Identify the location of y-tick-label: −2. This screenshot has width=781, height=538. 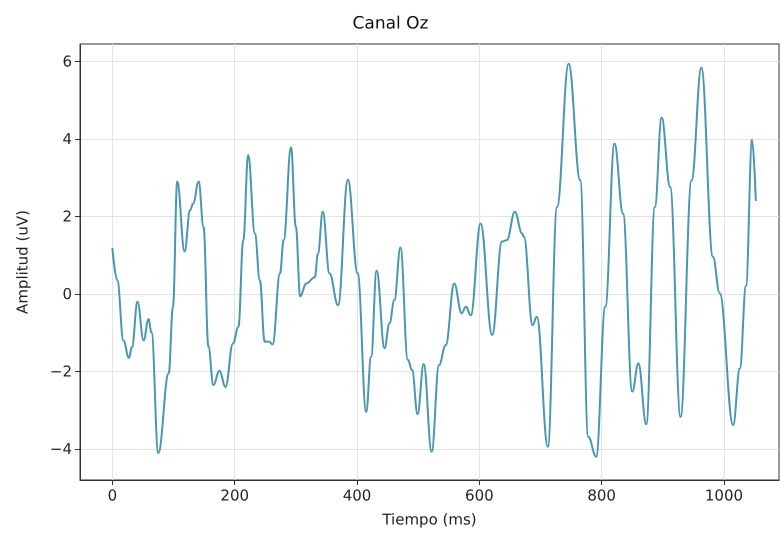
(61, 371).